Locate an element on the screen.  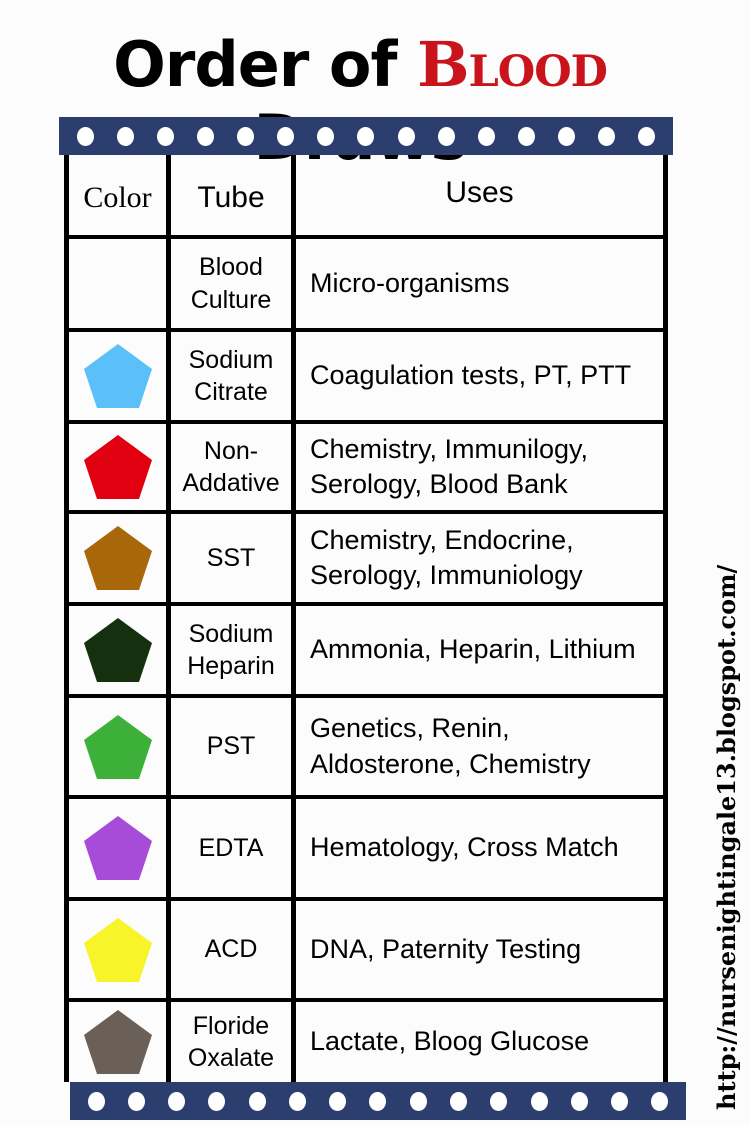
film-strip-top is located at coordinates (366, 136).